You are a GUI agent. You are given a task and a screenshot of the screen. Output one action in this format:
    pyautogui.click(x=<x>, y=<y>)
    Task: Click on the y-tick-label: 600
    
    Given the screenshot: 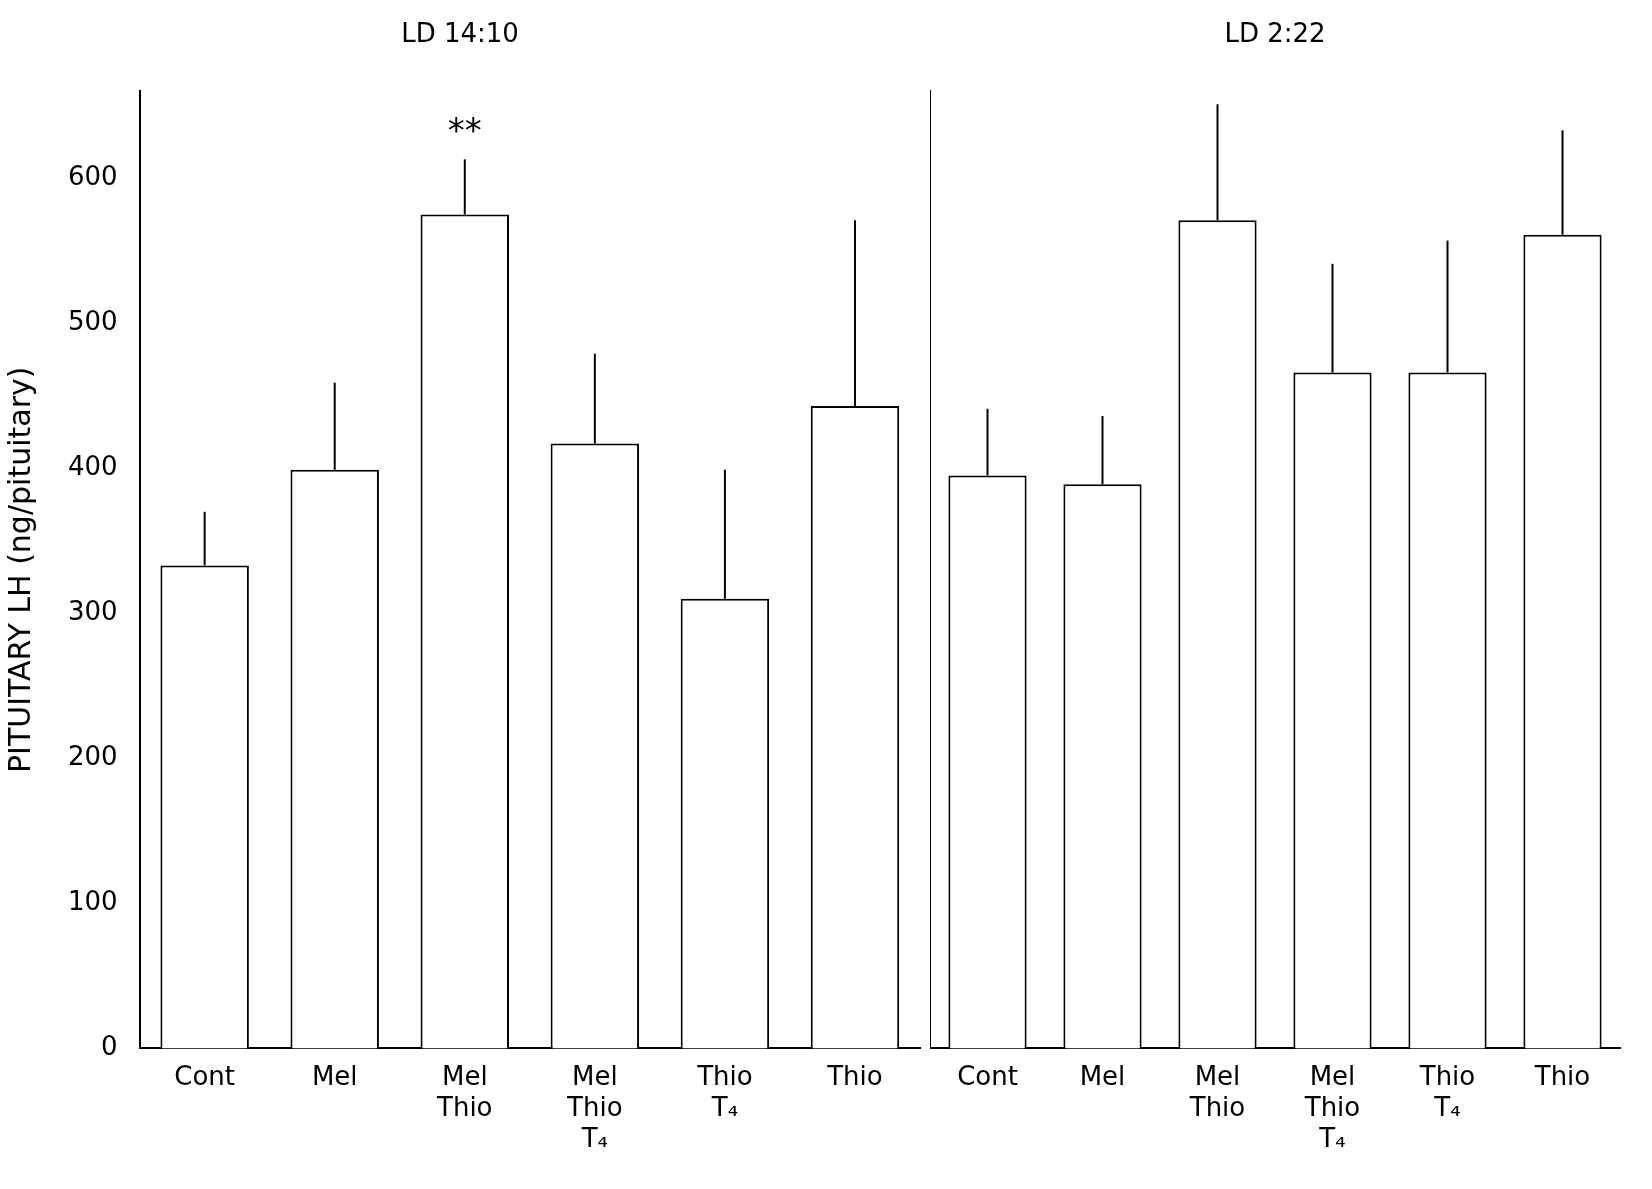 What is the action you would take?
    pyautogui.click(x=92, y=175)
    